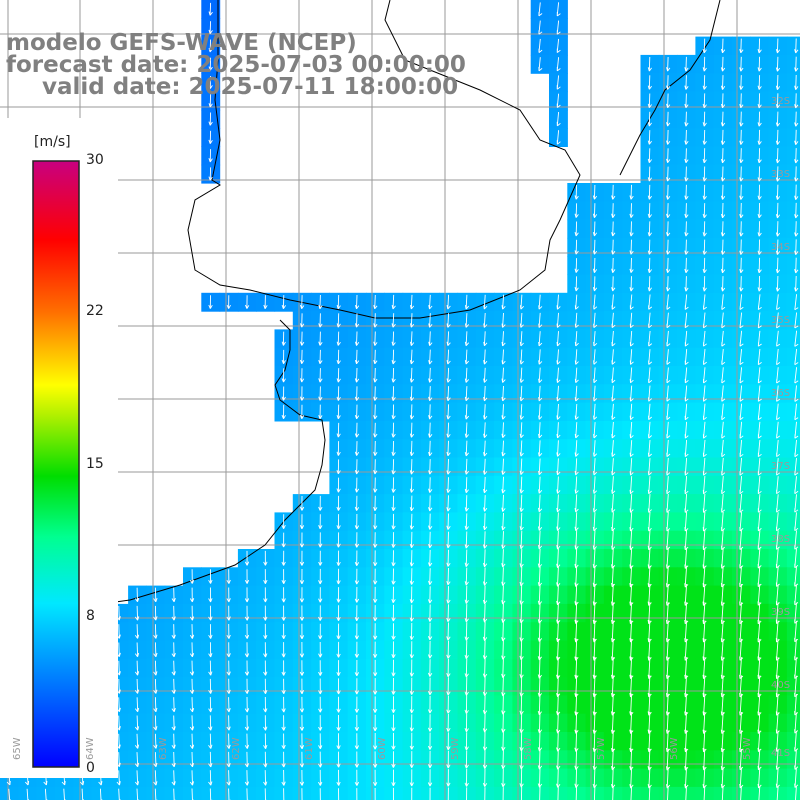 Image resolution: width=800 pixels, height=800 pixels. I want to click on latitude-label: 39S, so click(781, 612).